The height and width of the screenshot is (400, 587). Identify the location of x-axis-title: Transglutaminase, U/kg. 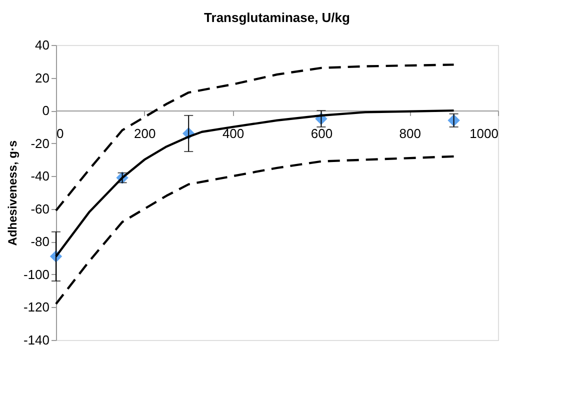
(277, 17).